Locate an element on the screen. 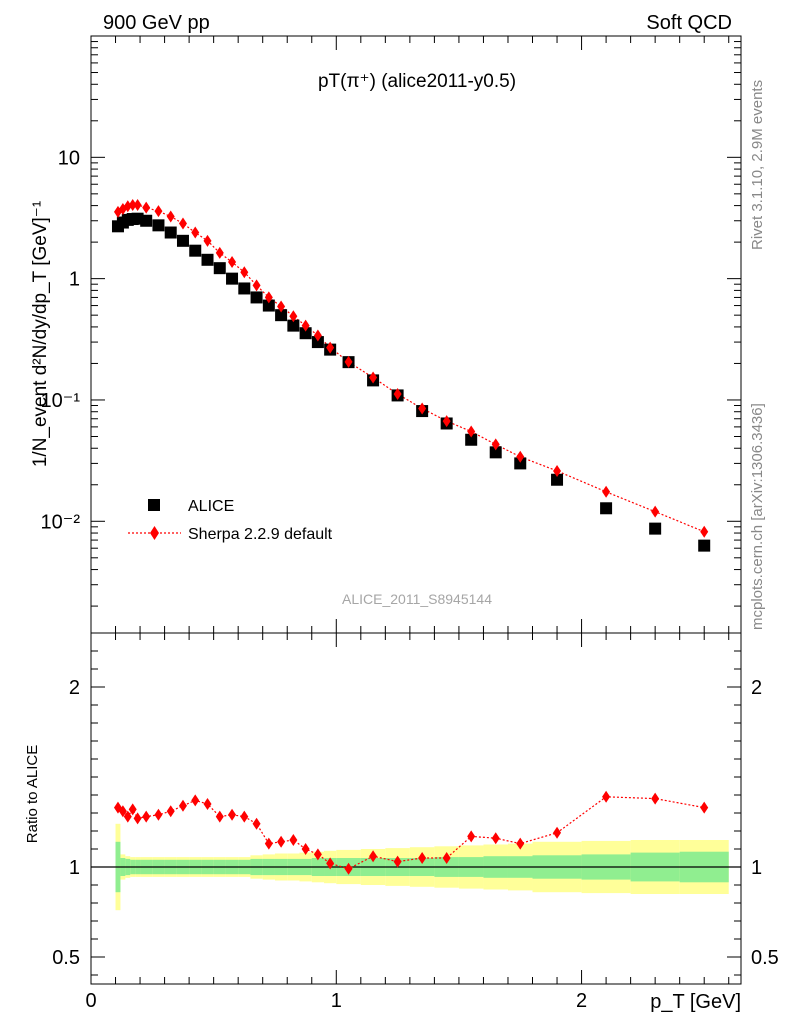 This screenshot has height=1024, width=786. header-left: 900 GeV pp is located at coordinates (156, 23).